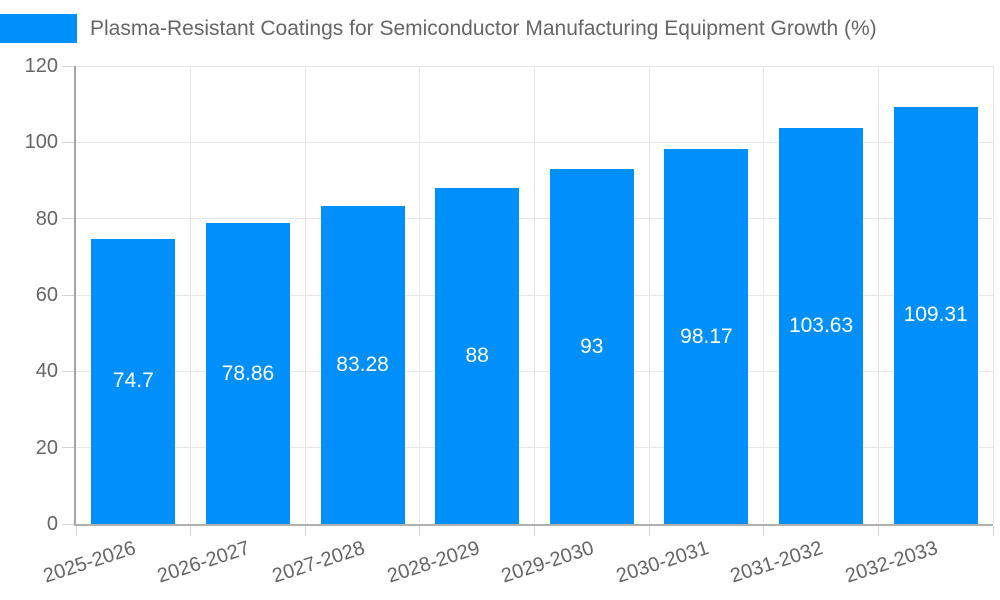  I want to click on bar-2026-2027: 78.86, so click(247, 373).